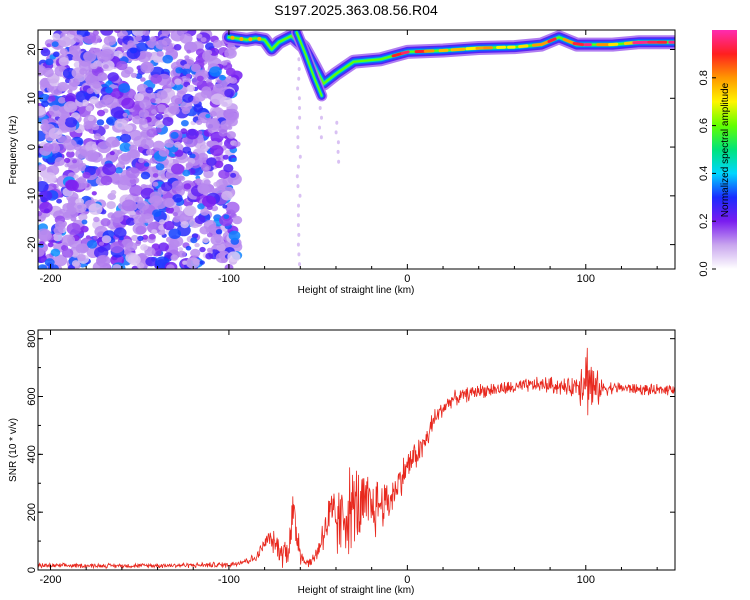 This screenshot has width=750, height=600. What do you see at coordinates (50, 279) in the screenshot?
I see `x-tick-label: -200` at bounding box center [50, 279].